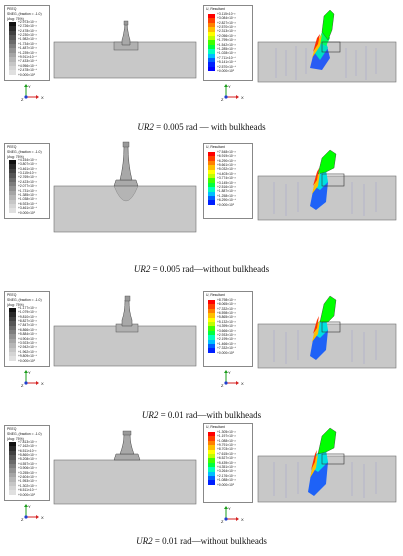 This screenshot has width=403, height=556. I want to click on legend-value: +2.478×10⁻⁴, so click(27, 70).